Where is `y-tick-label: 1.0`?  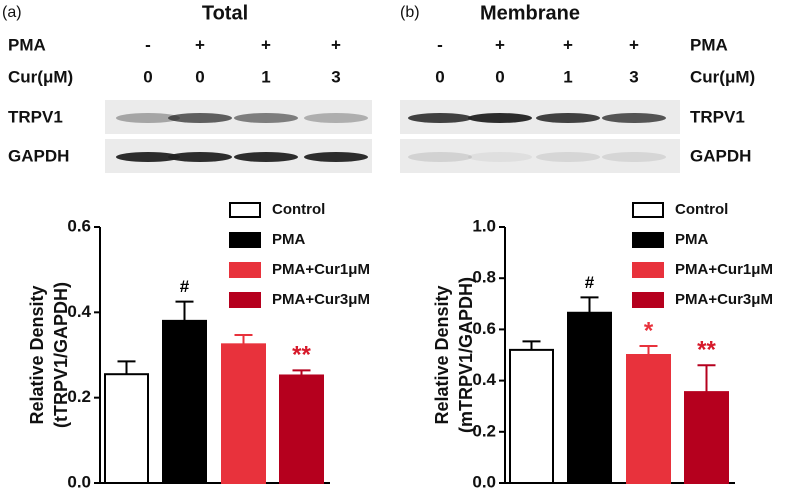 y-tick-label: 1.0 is located at coordinates (484, 225).